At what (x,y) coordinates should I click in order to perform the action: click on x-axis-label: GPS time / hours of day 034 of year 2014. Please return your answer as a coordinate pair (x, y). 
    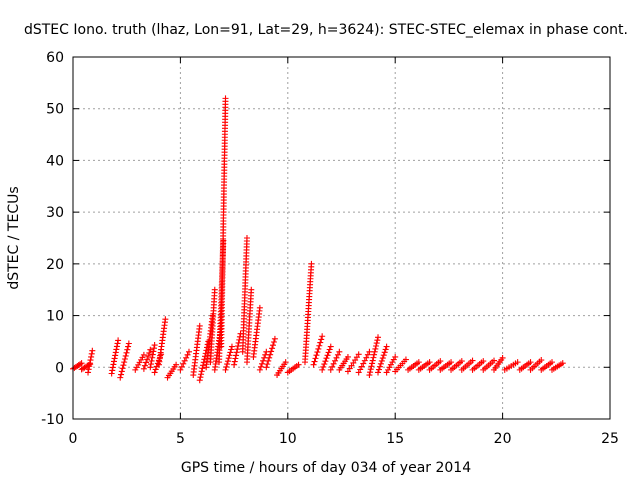
    Looking at the image, I should click on (326, 468).